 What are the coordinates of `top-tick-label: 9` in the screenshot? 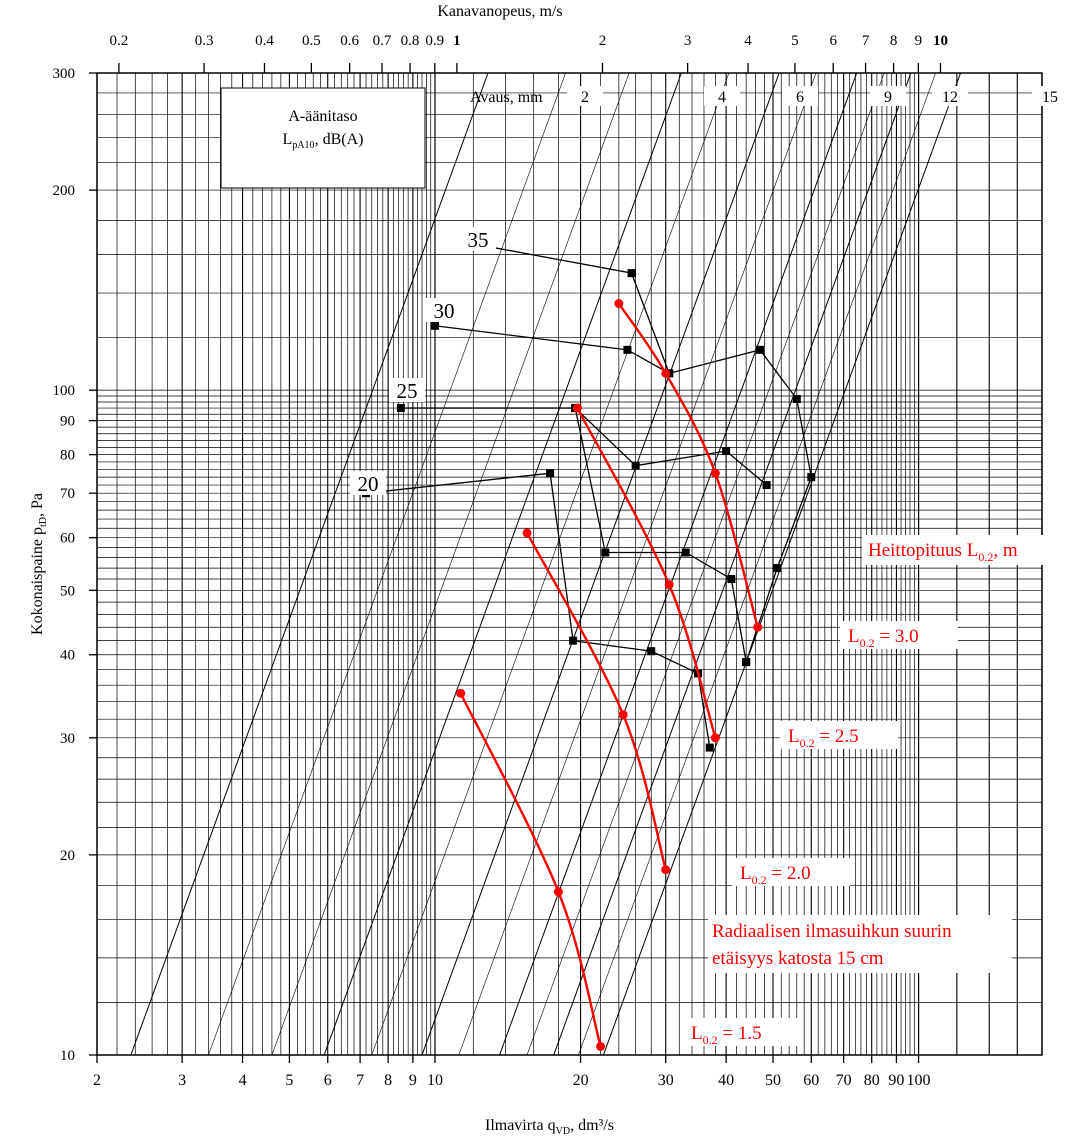 It's located at (919, 41).